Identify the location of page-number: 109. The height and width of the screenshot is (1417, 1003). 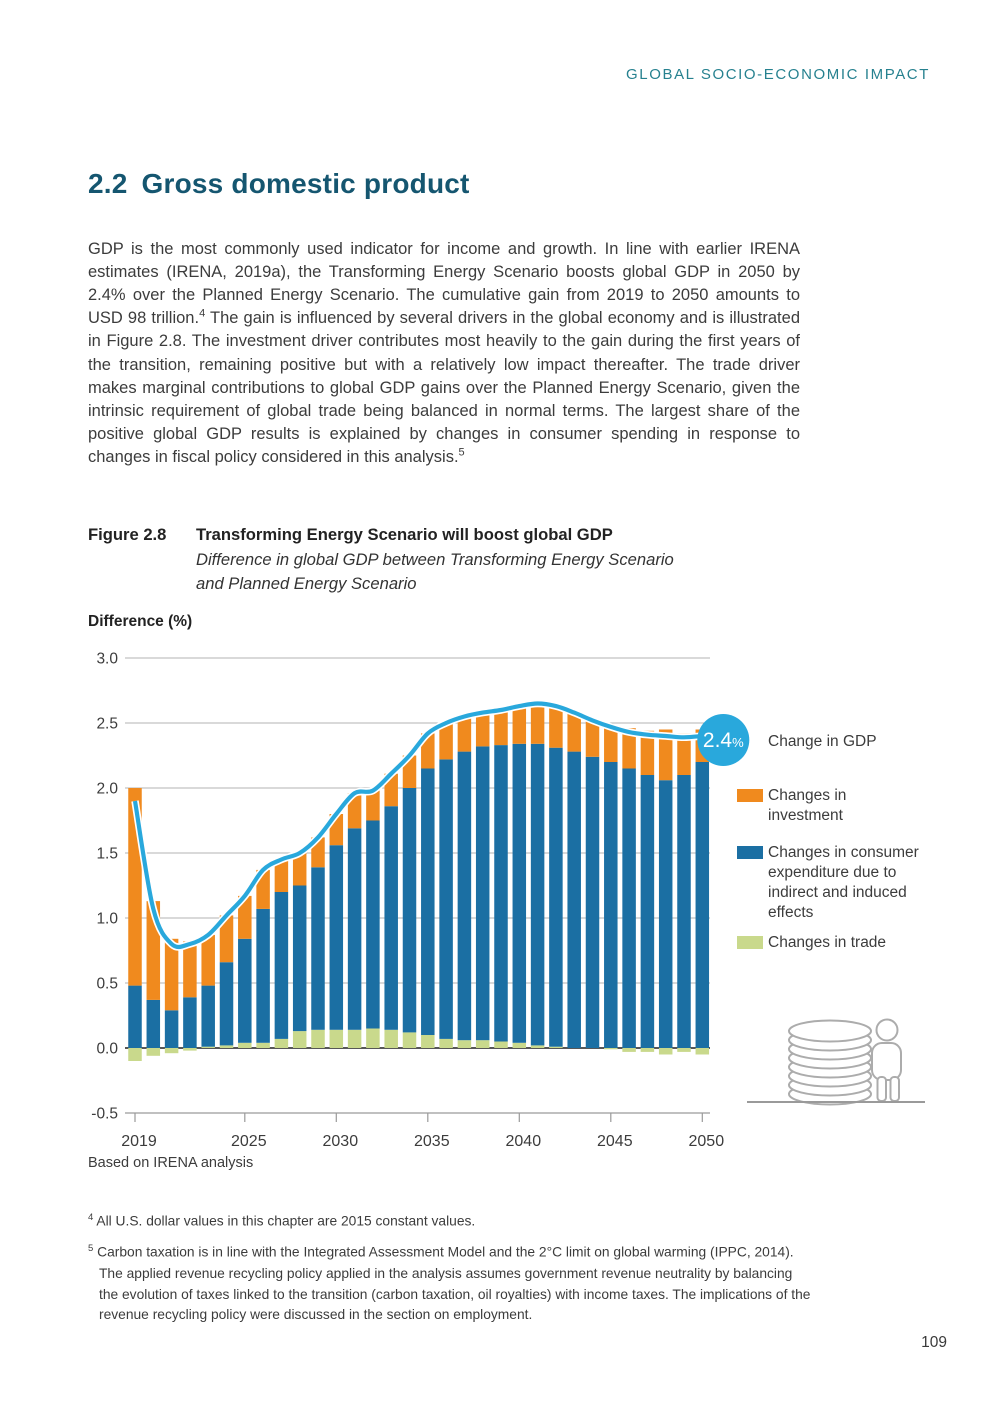
(934, 1342).